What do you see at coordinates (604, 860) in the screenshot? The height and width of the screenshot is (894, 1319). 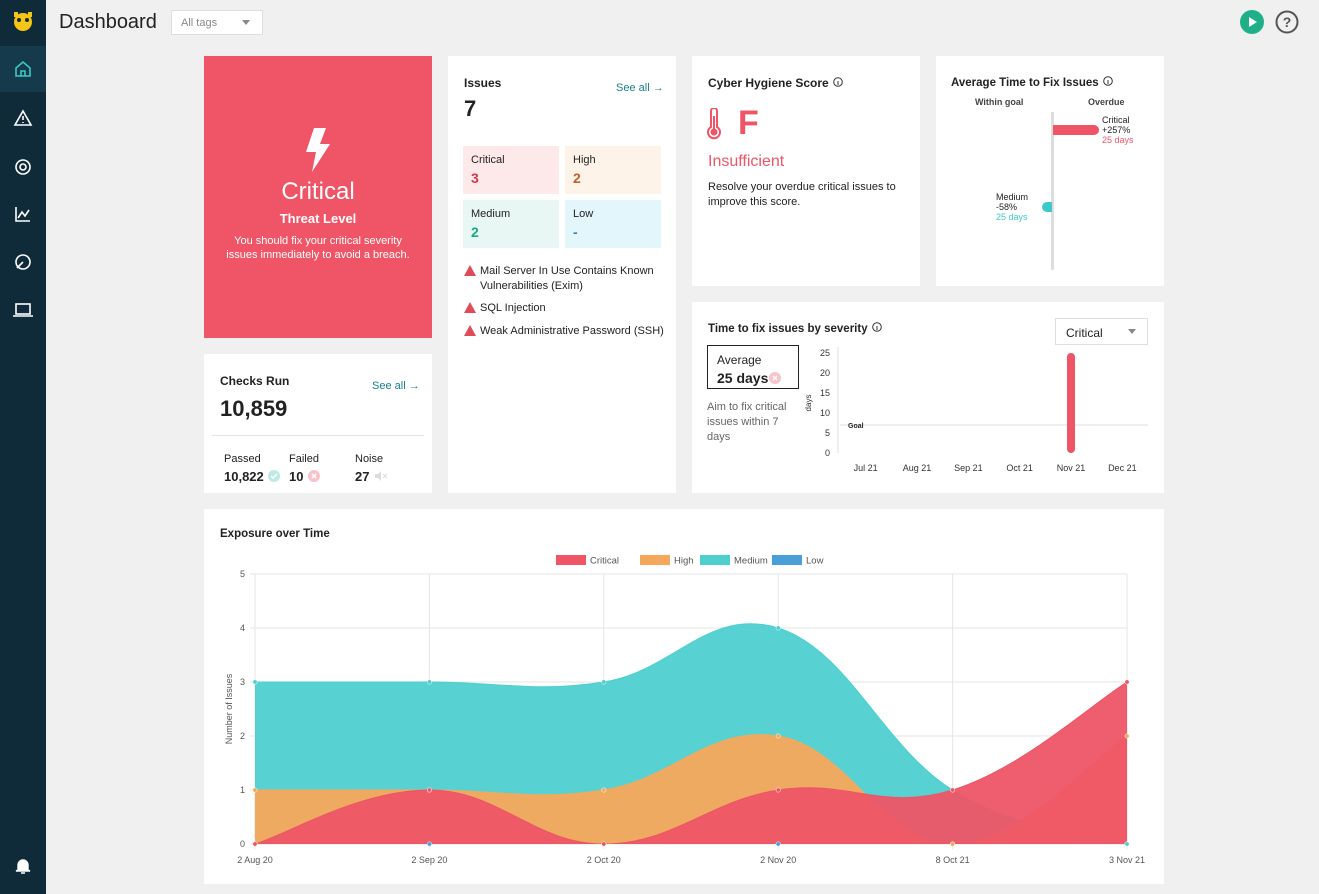 I see `x-tick-label: 2 Oct 20` at bounding box center [604, 860].